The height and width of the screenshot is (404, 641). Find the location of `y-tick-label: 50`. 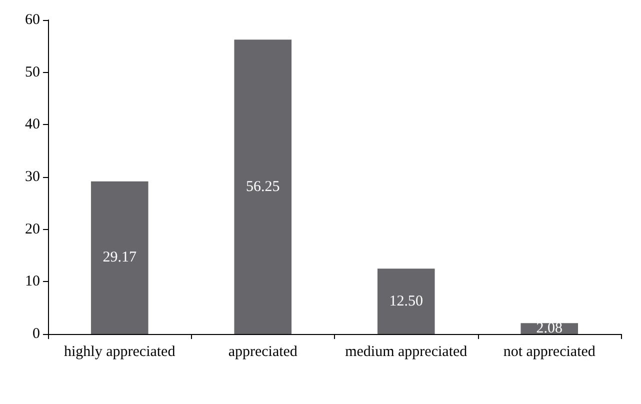

y-tick-label: 50 is located at coordinates (32, 72).